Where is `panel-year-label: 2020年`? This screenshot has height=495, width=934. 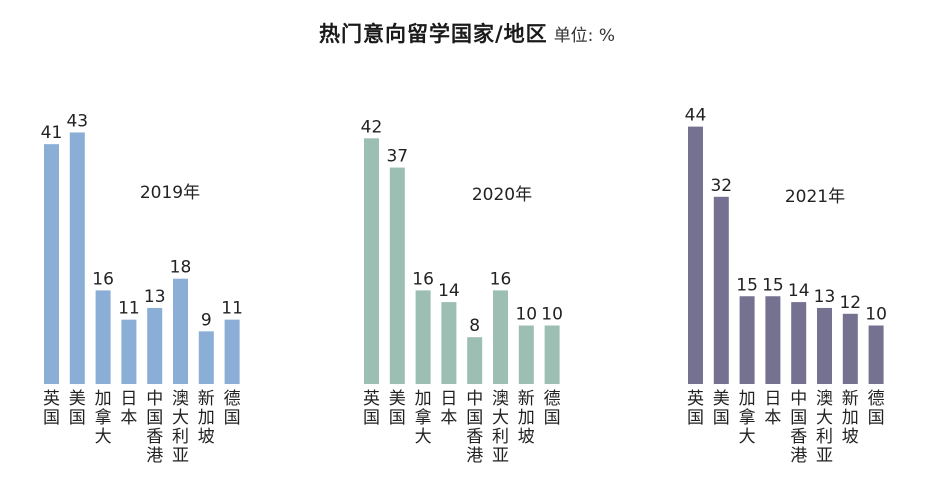
panel-year-label: 2020年 is located at coordinates (502, 195).